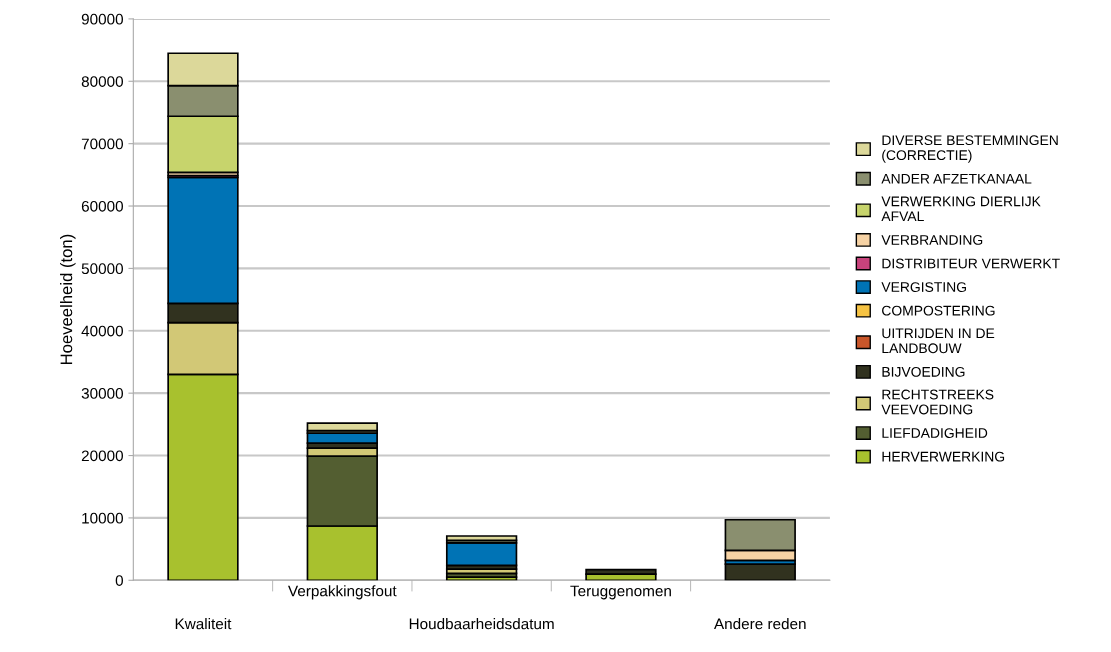 The image size is (1111, 652). I want to click on legend-label: DIVERSE BESTEMMINGEN (CORRECTIE), so click(970, 149).